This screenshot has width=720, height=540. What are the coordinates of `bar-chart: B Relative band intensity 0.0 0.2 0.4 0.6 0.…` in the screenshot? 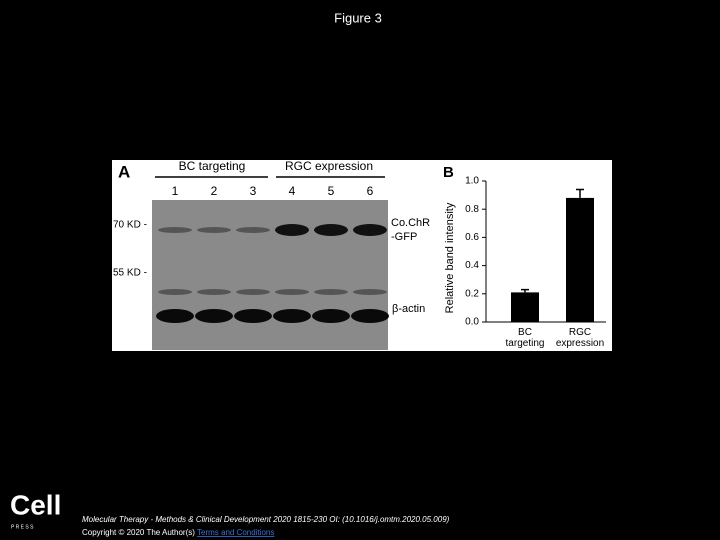 It's located at (524, 256).